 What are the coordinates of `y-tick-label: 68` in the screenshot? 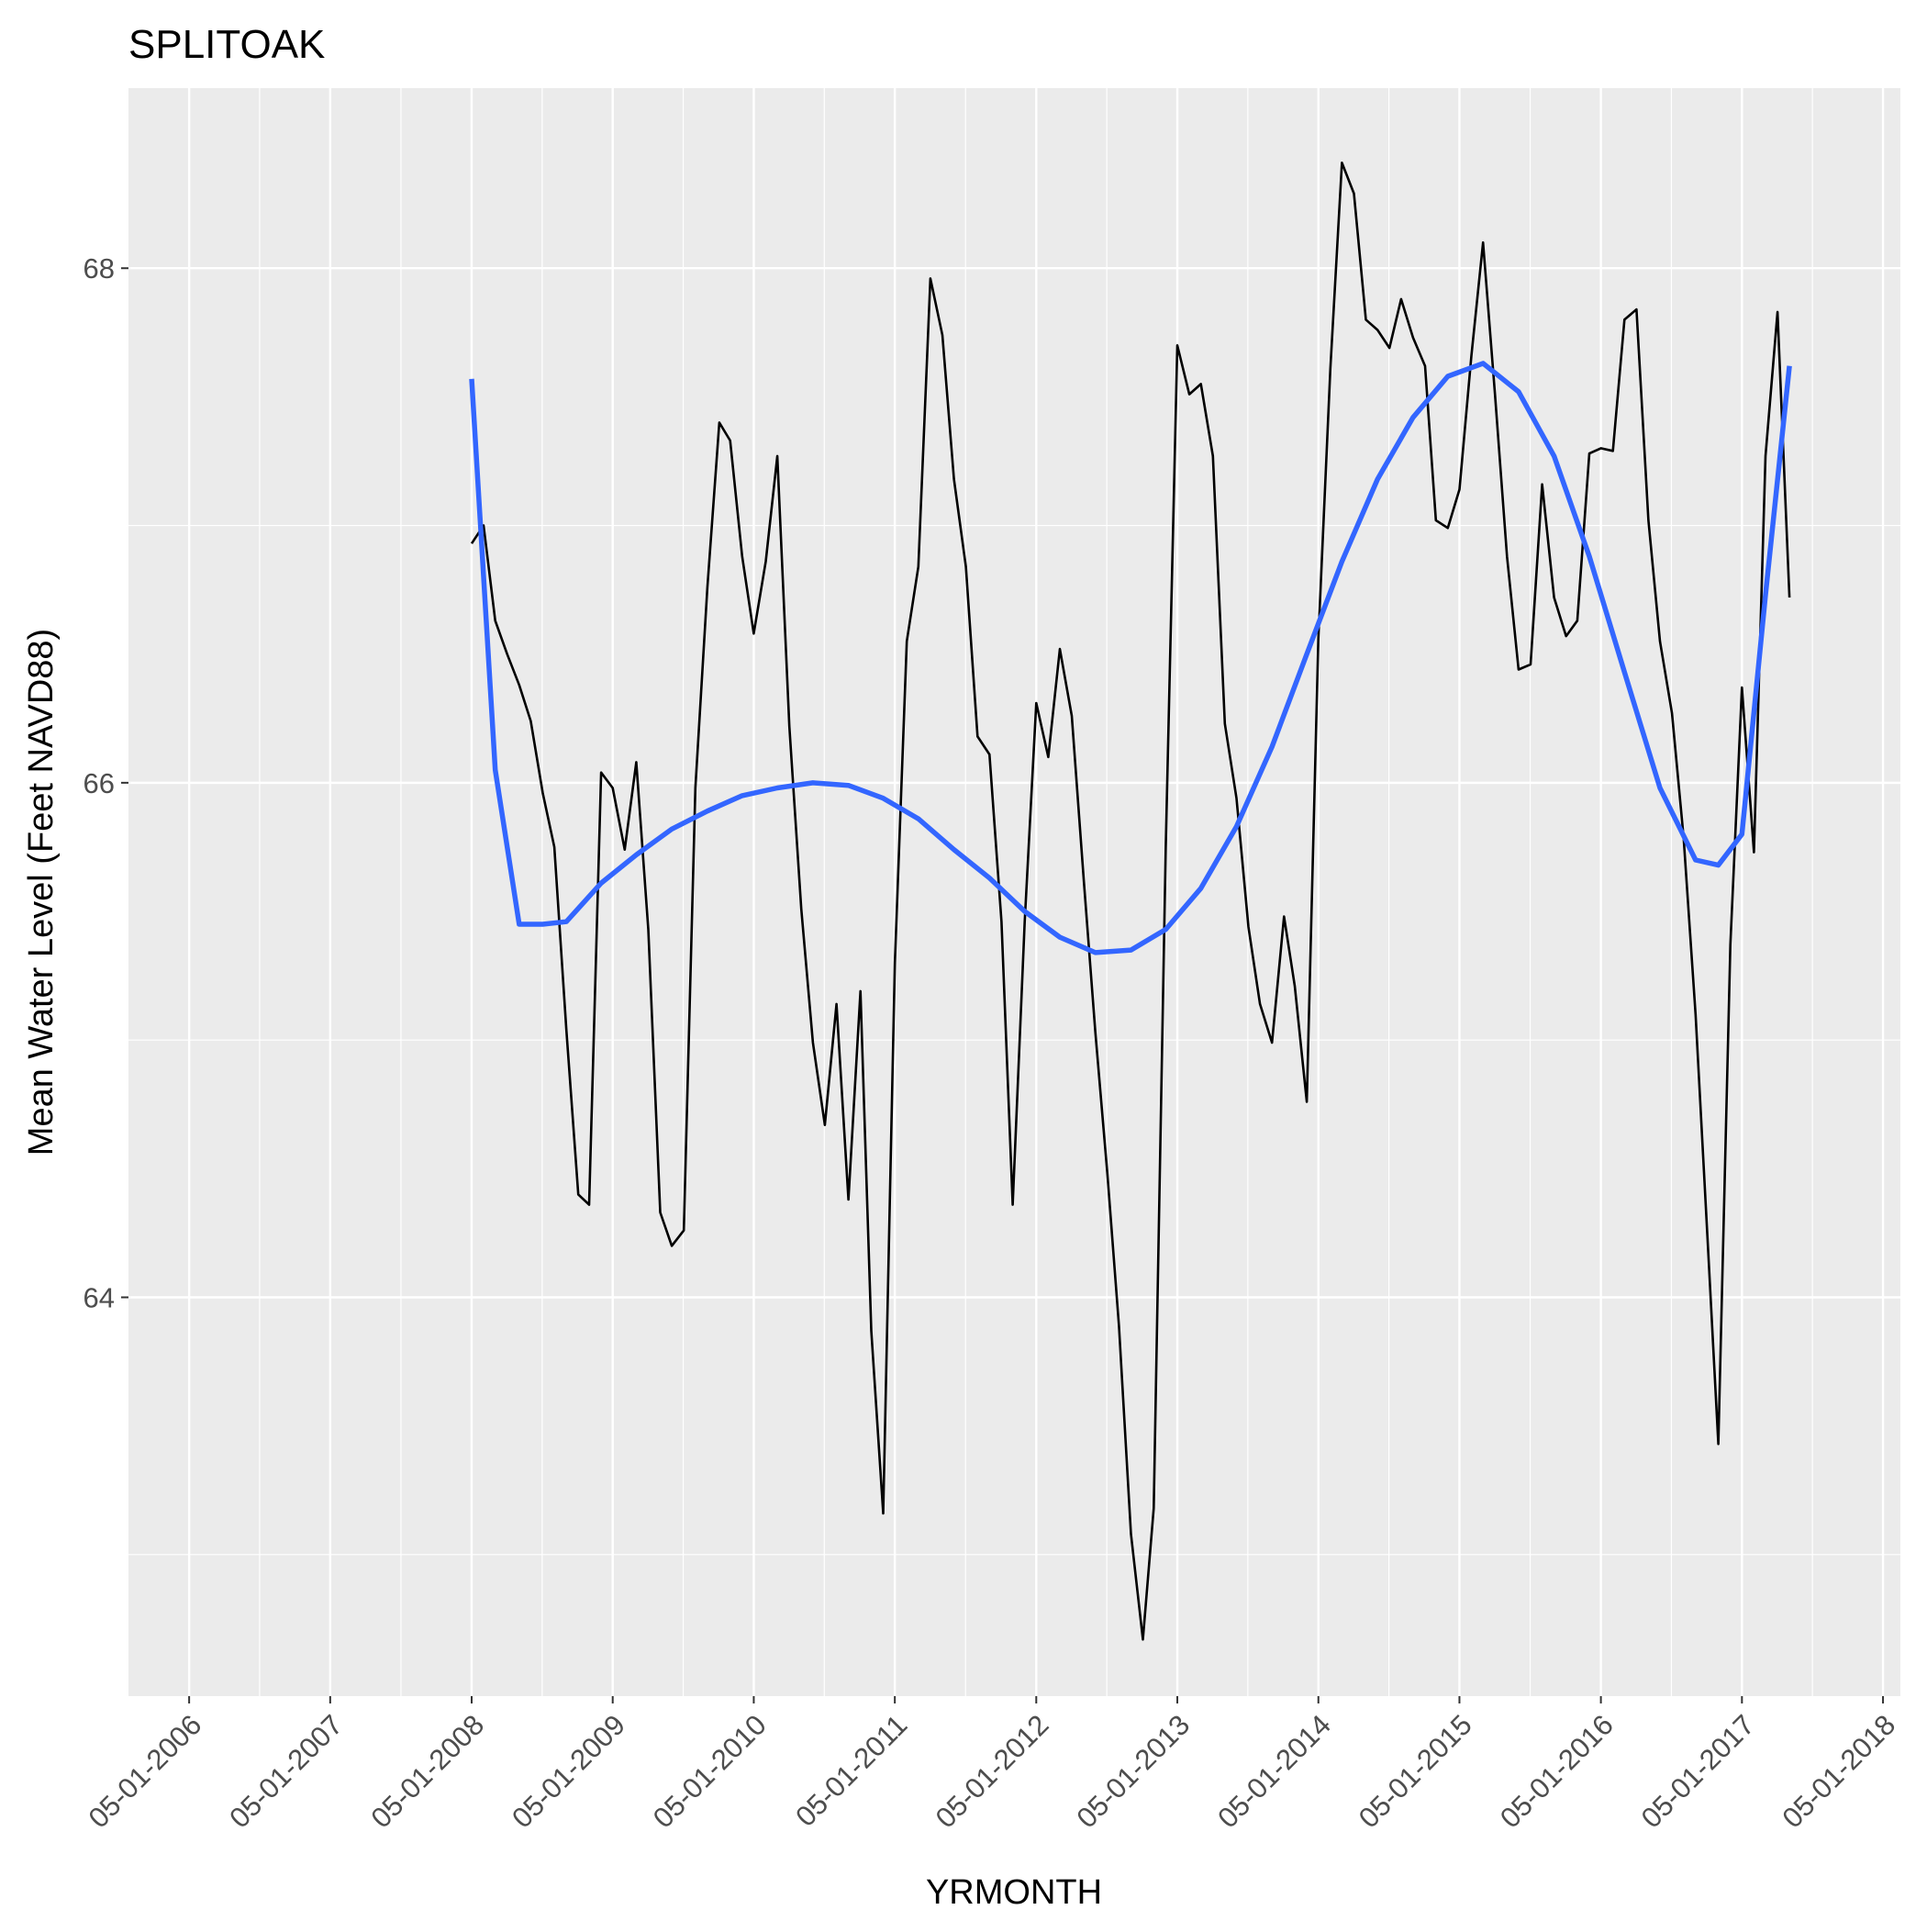 It's located at (99, 268).